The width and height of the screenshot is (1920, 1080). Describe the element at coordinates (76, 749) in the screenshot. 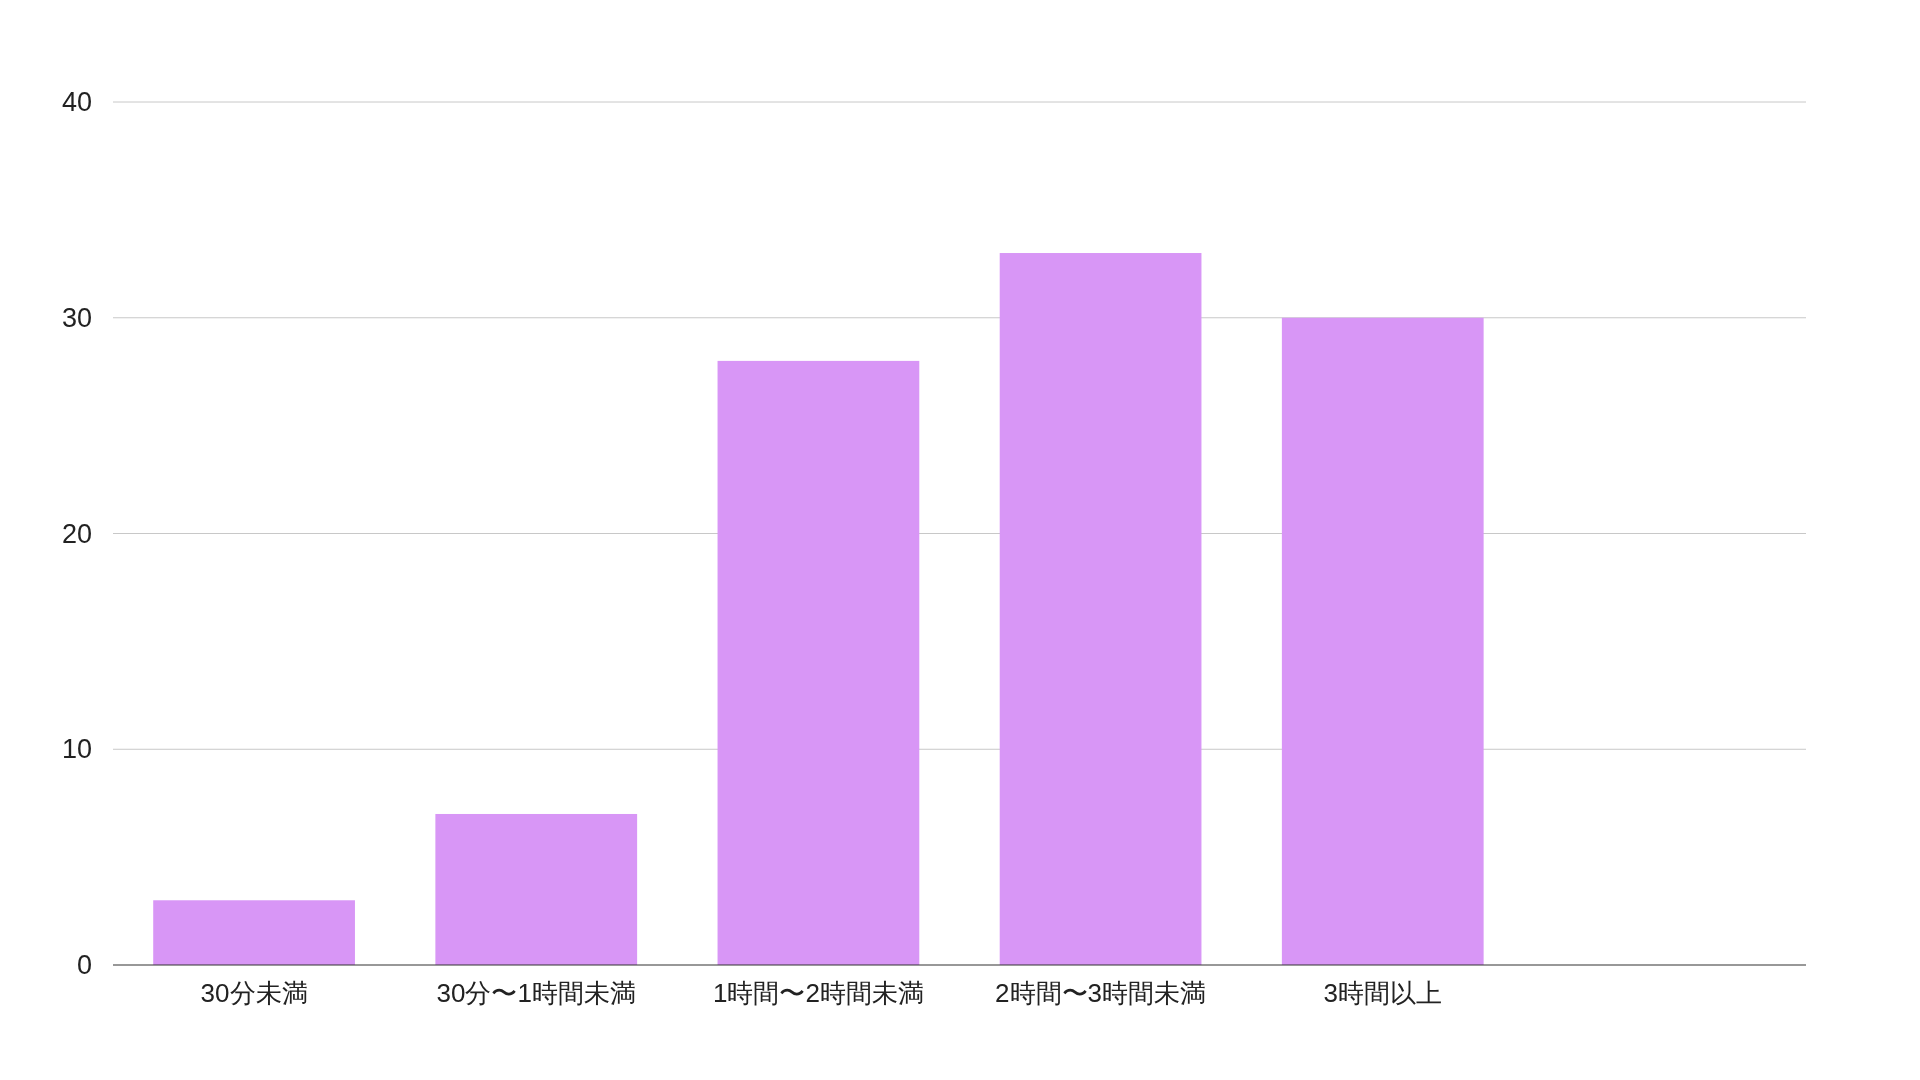

I see `y-tick-label: 10` at that location.